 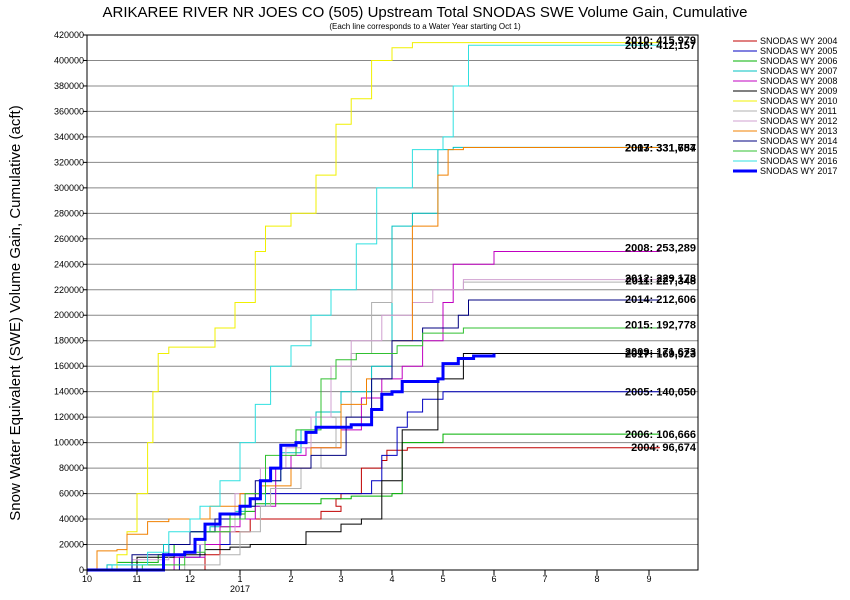 What do you see at coordinates (798, 101) in the screenshot?
I see `legend-label: SNODAS WY 2010` at bounding box center [798, 101].